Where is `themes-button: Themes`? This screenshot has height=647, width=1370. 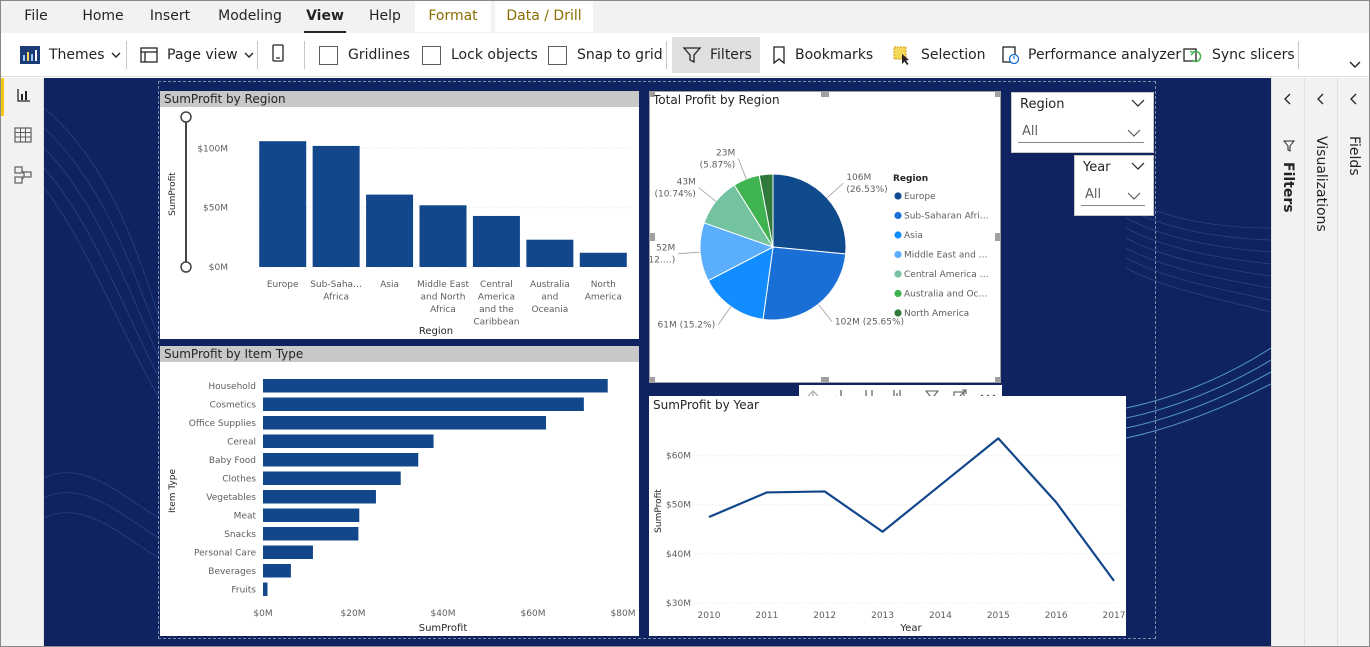
themes-button: Themes is located at coordinates (70, 55).